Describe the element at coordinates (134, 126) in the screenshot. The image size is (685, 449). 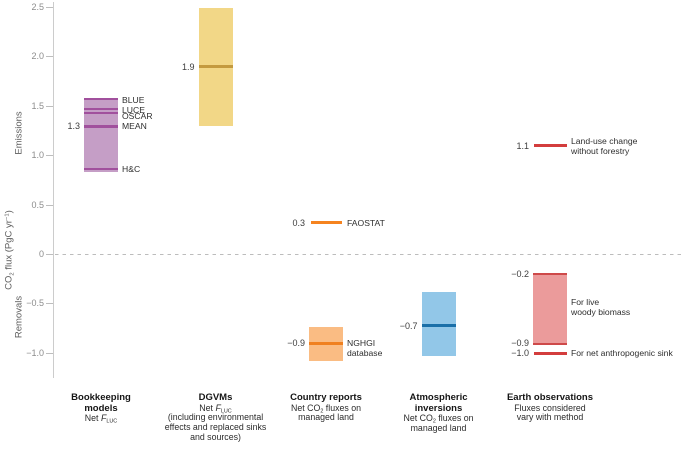
I see `bookkeeping-models-annotation: MEAN` at that location.